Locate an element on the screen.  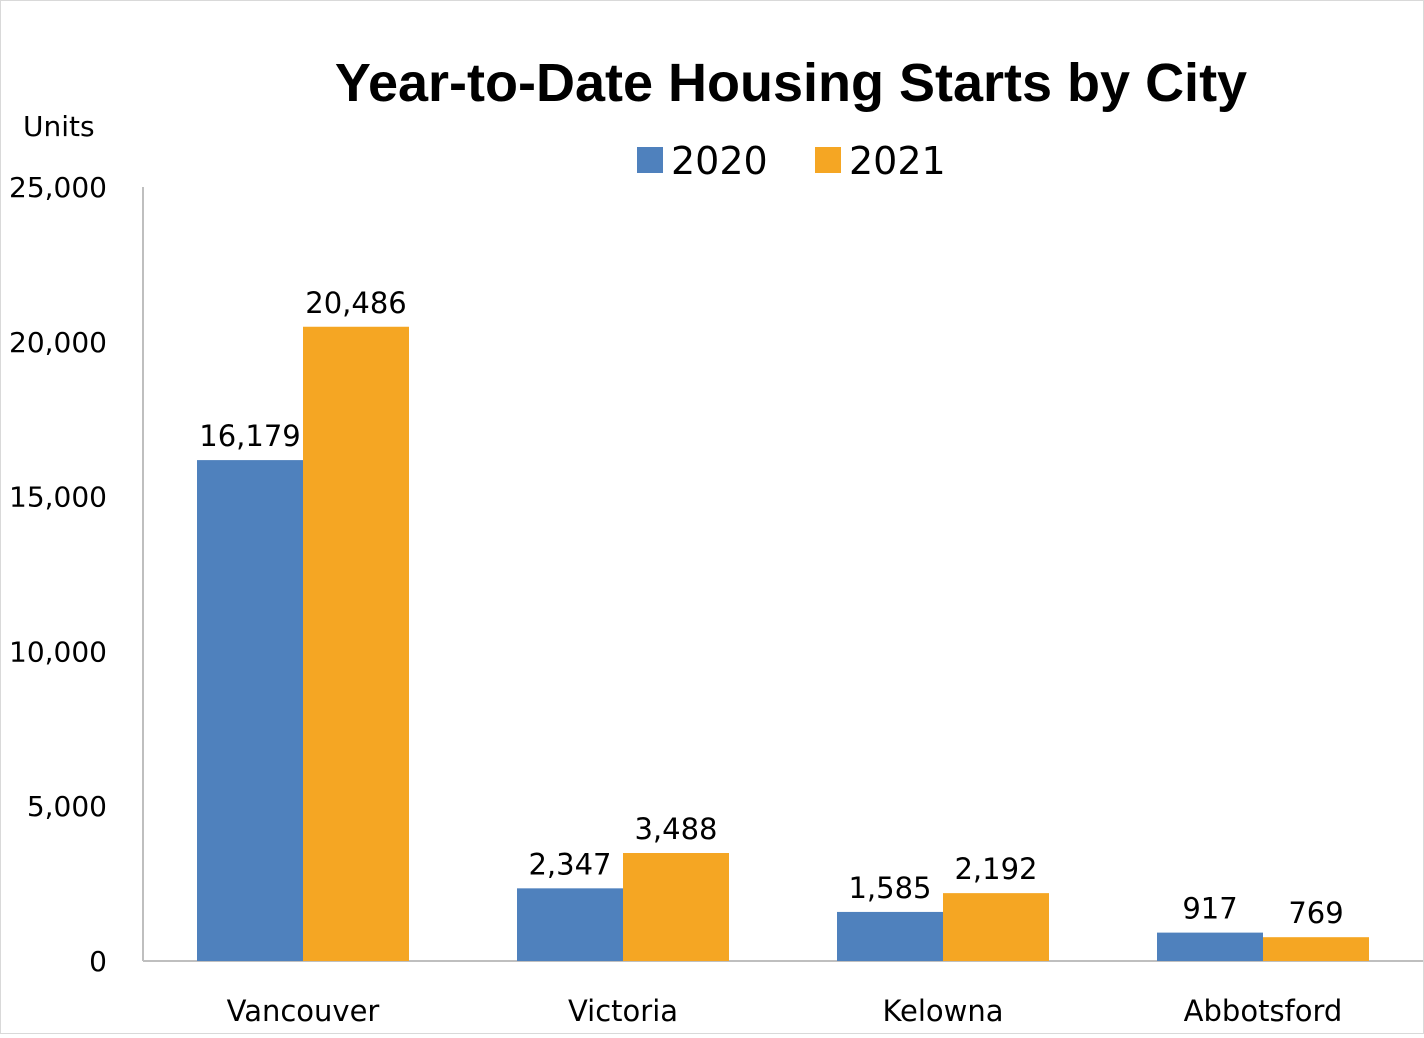
bar-2020-abbotsford is located at coordinates (1210, 946).